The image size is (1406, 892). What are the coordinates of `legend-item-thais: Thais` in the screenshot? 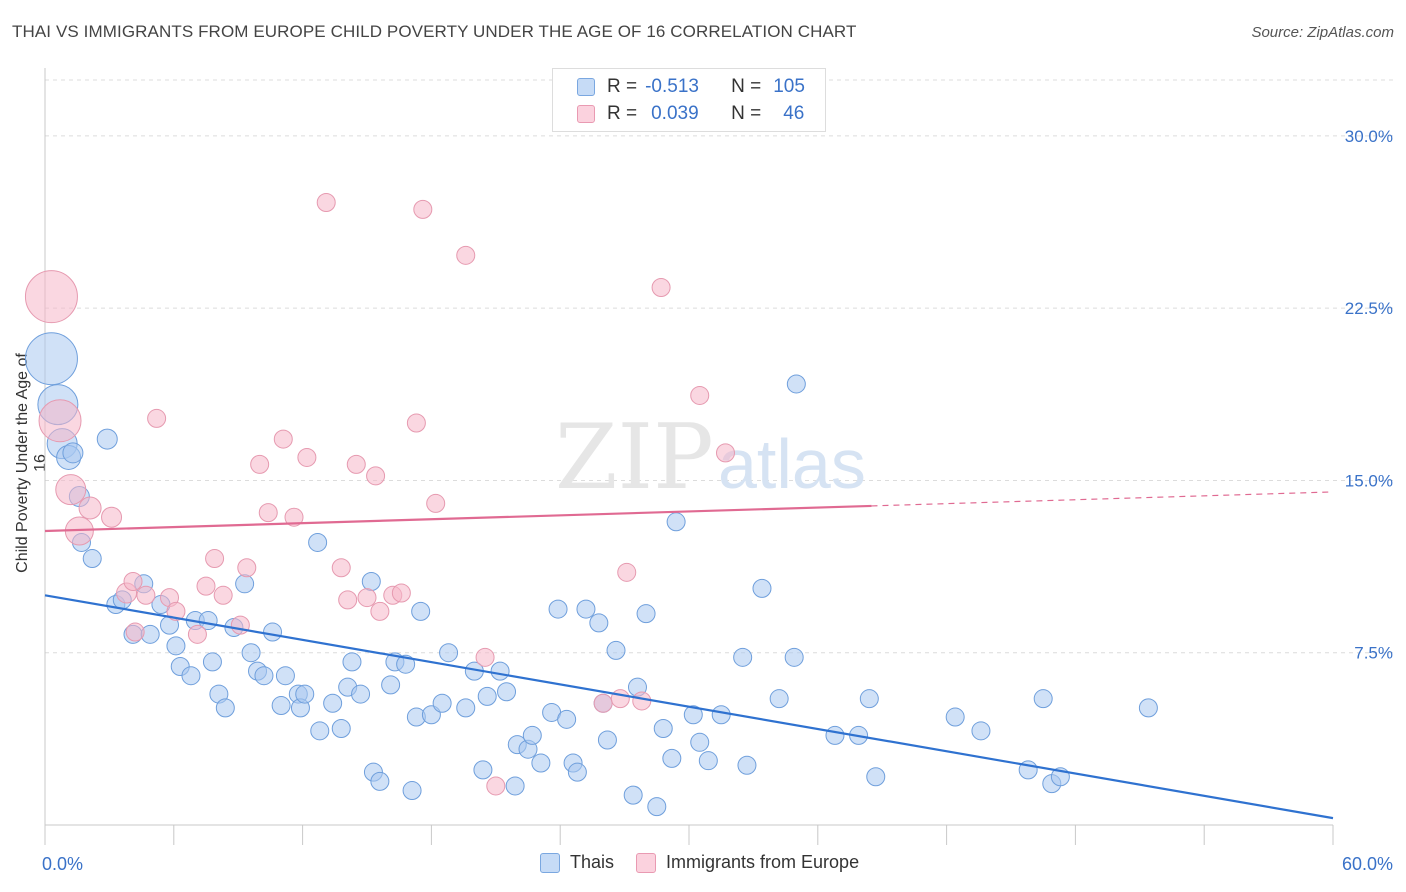 It's located at (577, 862).